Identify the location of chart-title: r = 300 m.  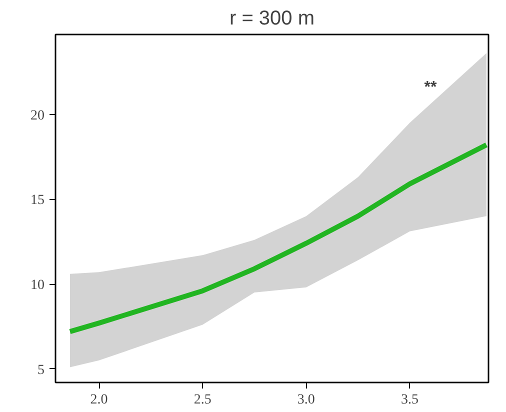
(272, 19).